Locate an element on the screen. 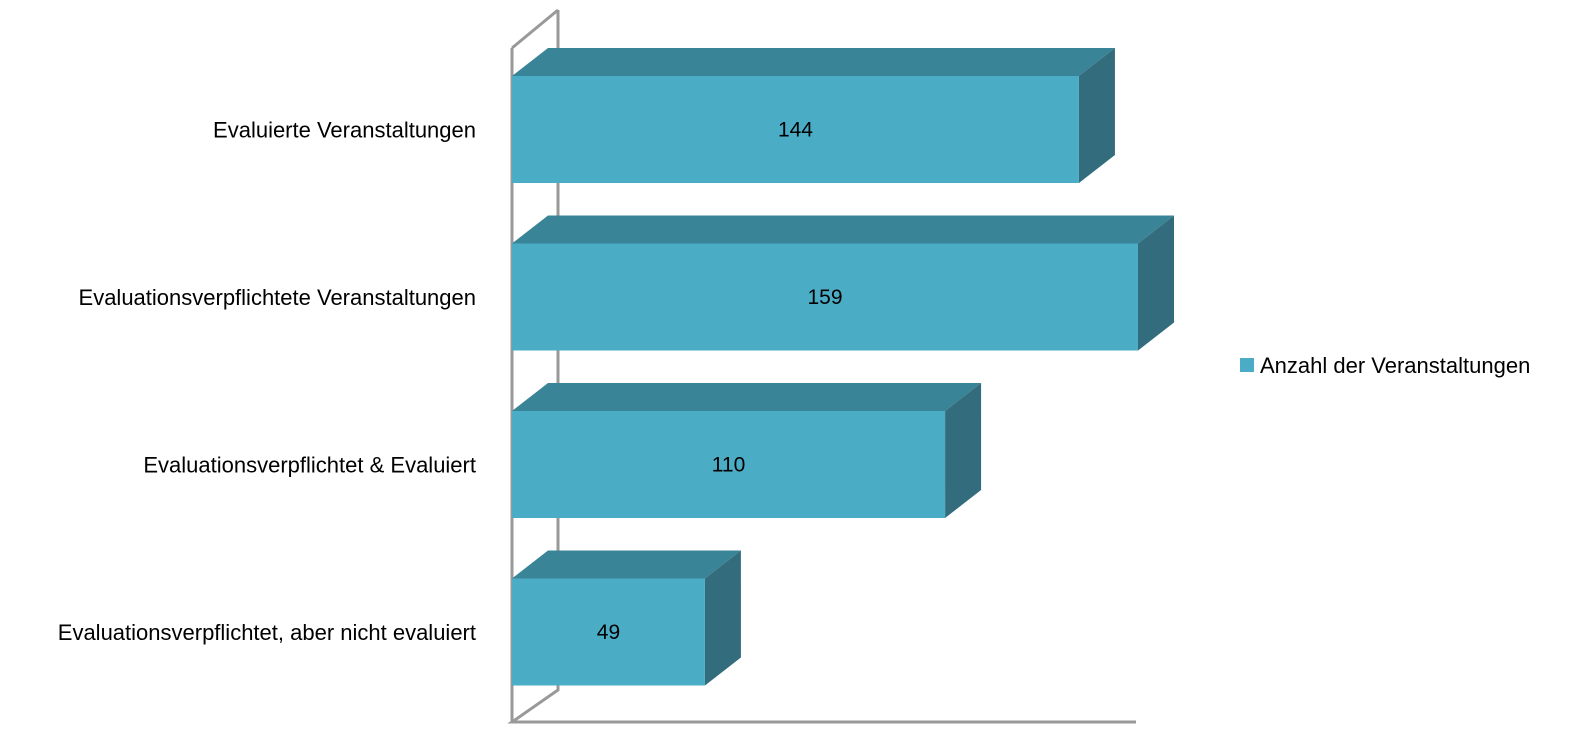 The height and width of the screenshot is (736, 1596). bar-value-label: 159 is located at coordinates (824, 297).